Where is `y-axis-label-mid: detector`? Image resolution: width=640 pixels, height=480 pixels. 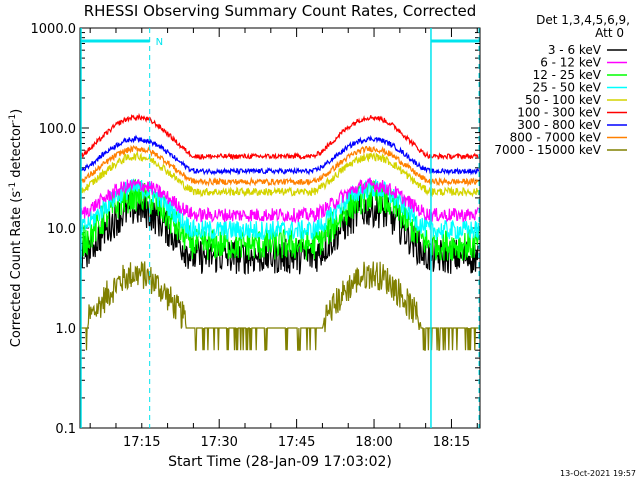
y-axis-label-mid: detector is located at coordinates (16, 152).